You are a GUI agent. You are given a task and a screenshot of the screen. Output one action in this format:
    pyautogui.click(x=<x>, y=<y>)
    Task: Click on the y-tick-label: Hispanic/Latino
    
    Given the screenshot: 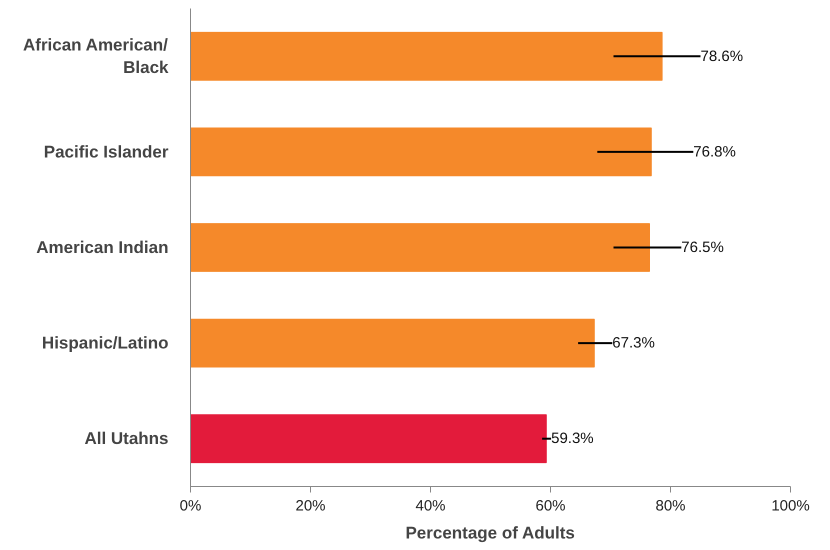 What is the action you would take?
    pyautogui.click(x=105, y=343)
    